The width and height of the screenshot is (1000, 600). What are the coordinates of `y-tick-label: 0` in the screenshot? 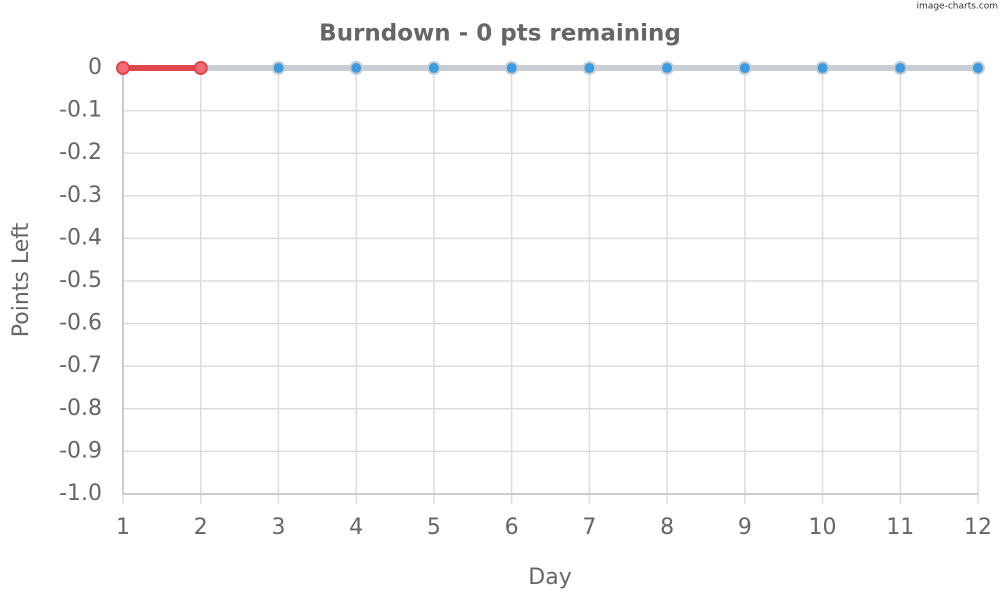 It's located at (95, 67).